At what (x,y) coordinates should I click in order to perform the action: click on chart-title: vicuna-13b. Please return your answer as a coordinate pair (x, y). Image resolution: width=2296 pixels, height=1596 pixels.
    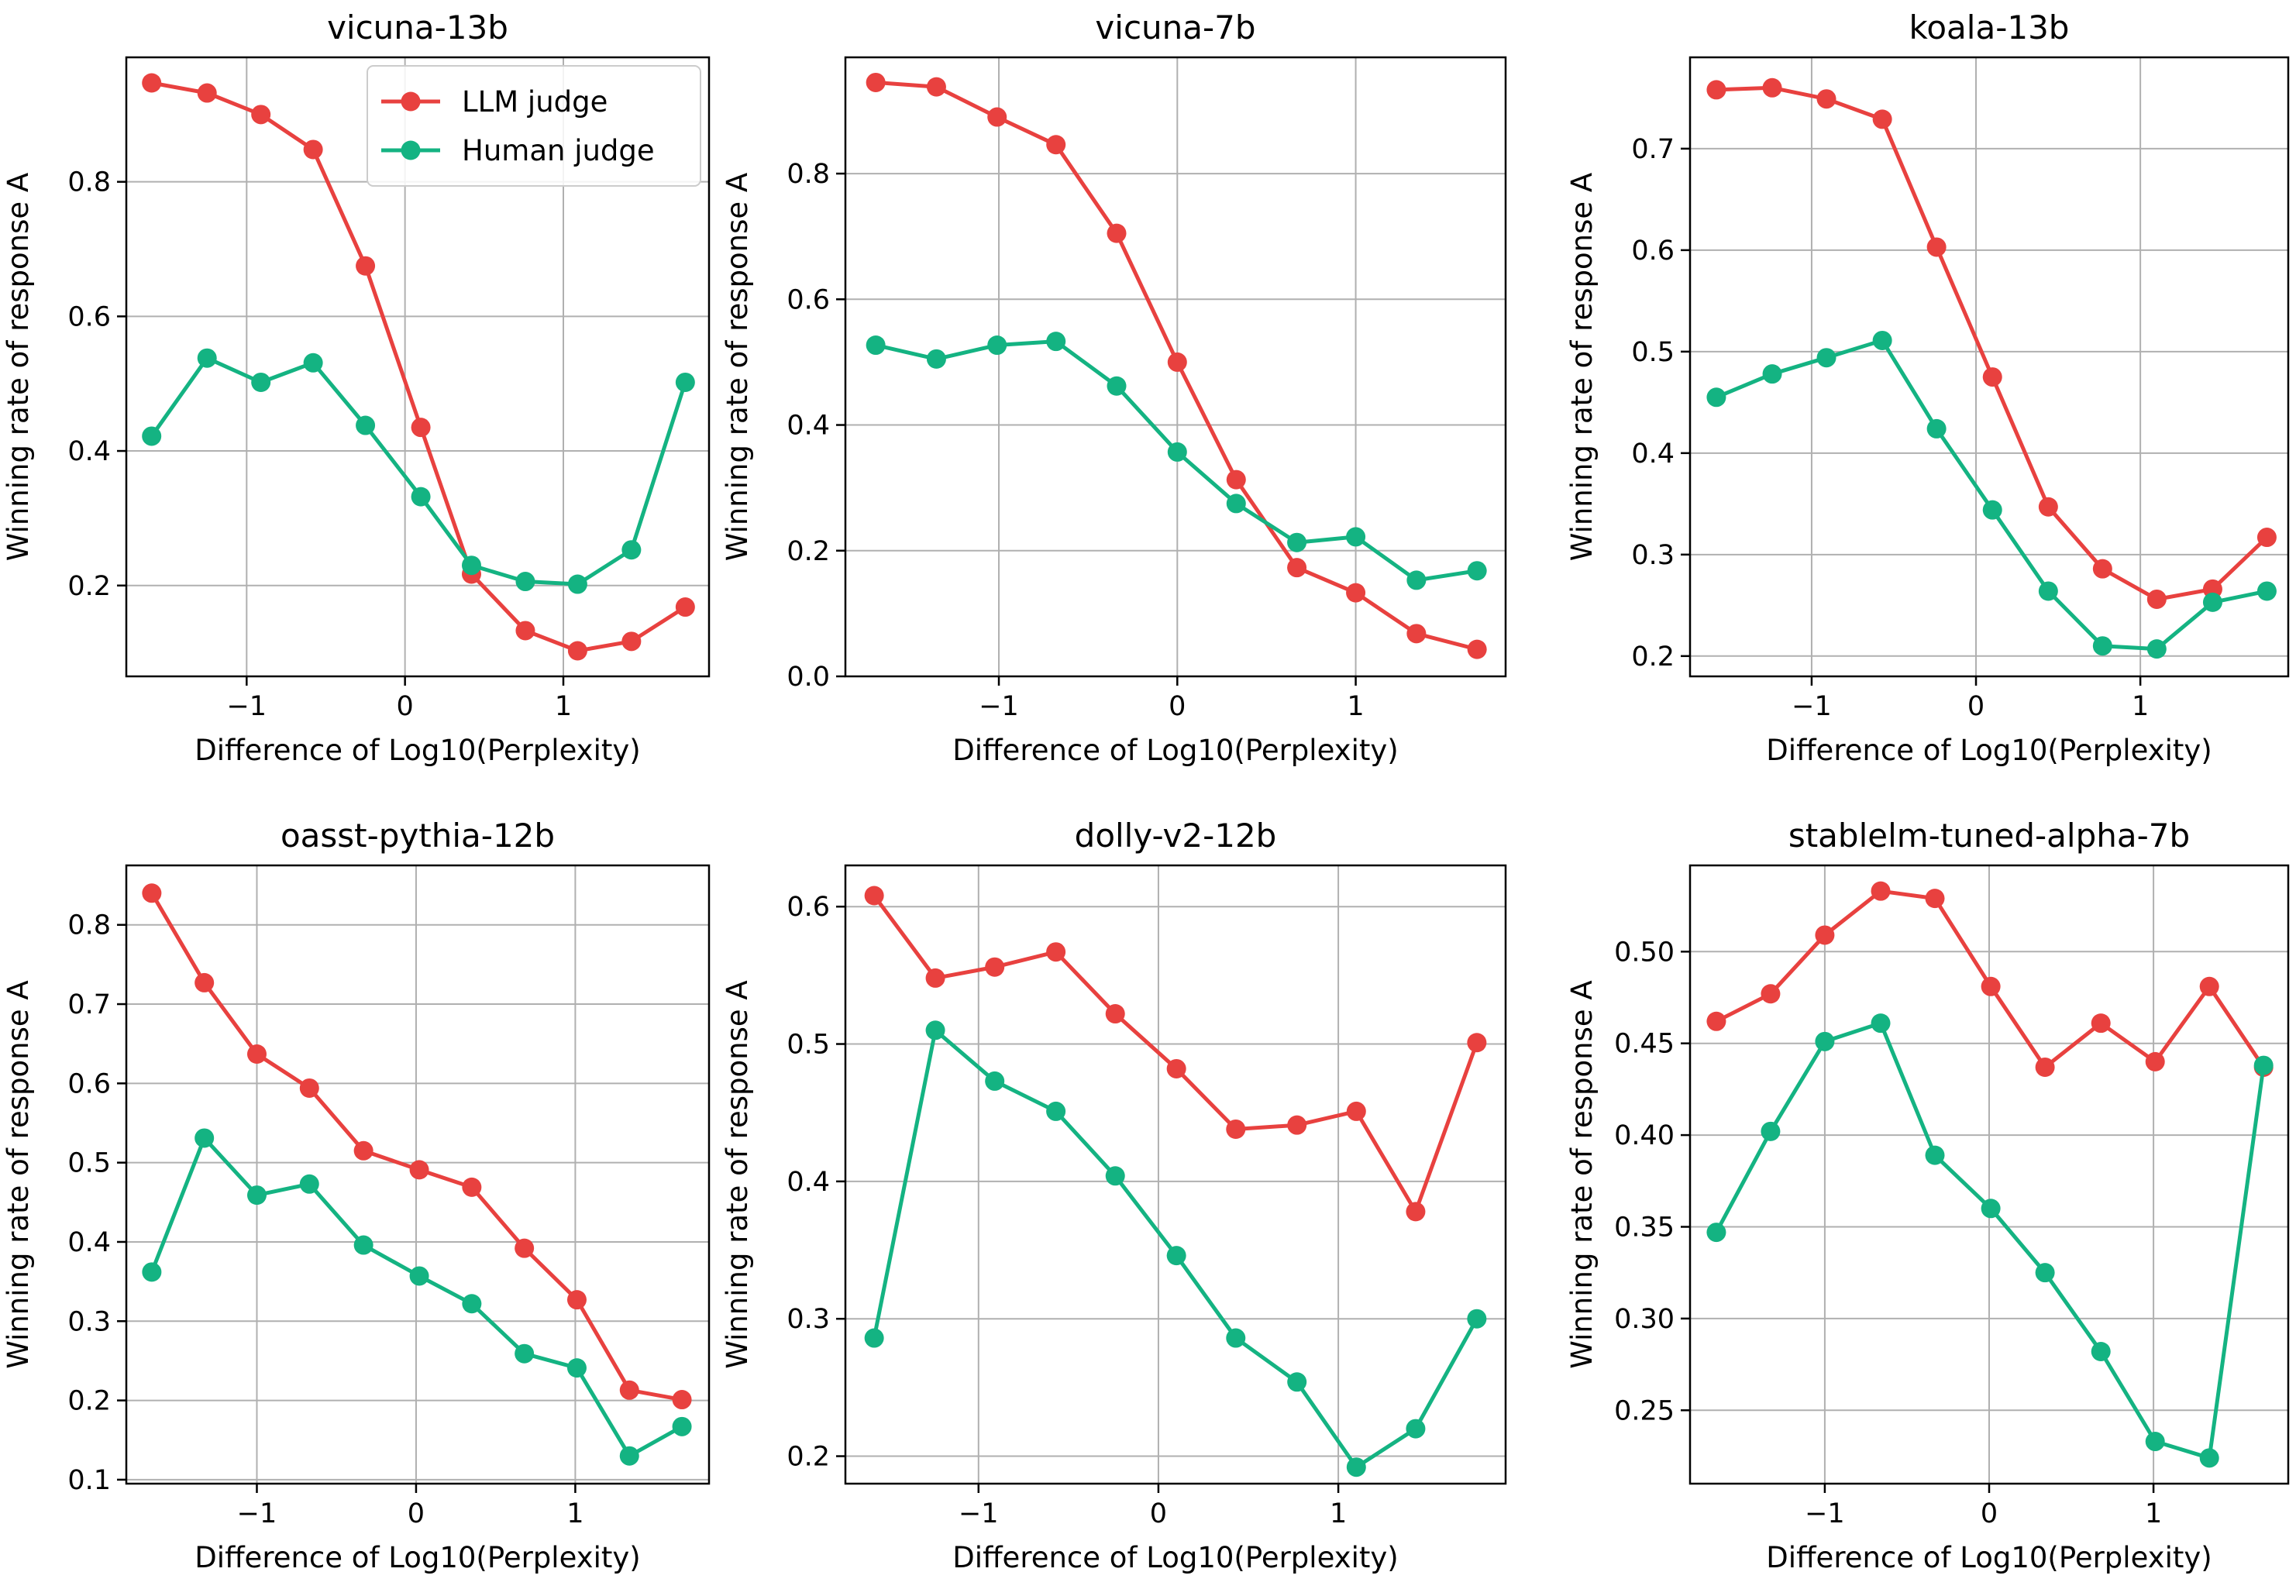
    Looking at the image, I should click on (418, 28).